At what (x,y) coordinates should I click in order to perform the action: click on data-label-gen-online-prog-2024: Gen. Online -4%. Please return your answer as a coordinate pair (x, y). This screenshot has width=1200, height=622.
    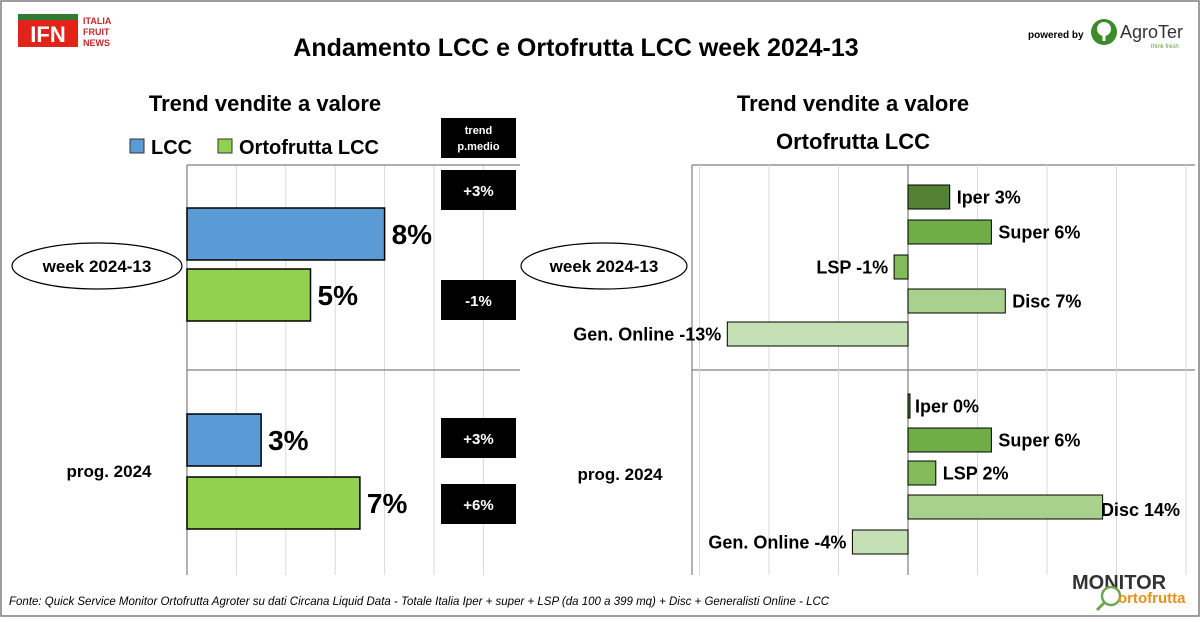
    Looking at the image, I should click on (777, 543).